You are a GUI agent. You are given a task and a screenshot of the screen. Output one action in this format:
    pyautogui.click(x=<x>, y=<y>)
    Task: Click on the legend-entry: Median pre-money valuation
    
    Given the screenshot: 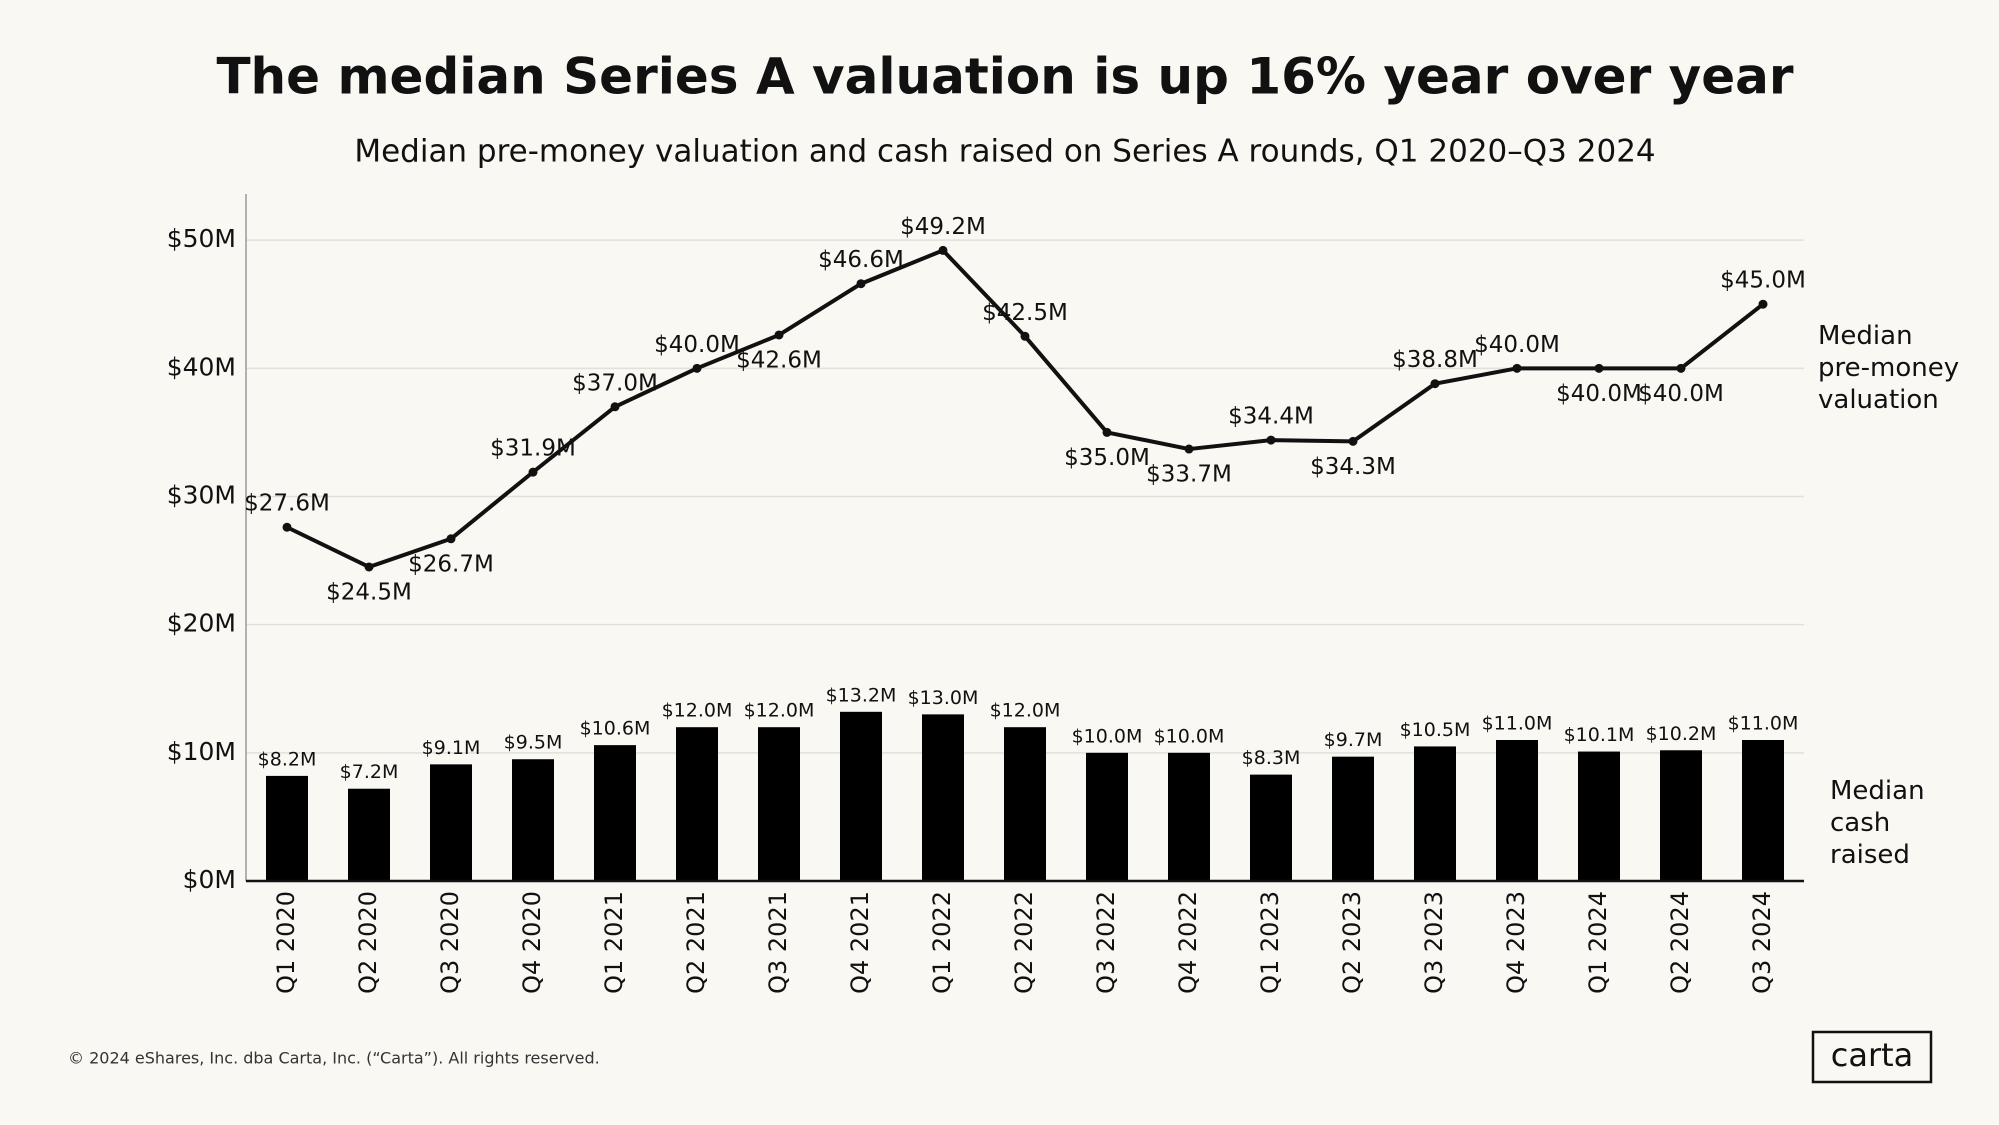 What is the action you would take?
    pyautogui.click(x=1889, y=368)
    